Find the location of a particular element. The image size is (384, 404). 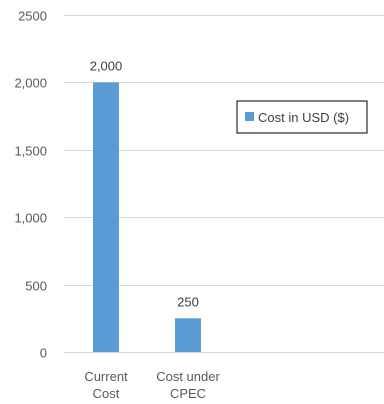

category-label: Cost is located at coordinates (106, 393).